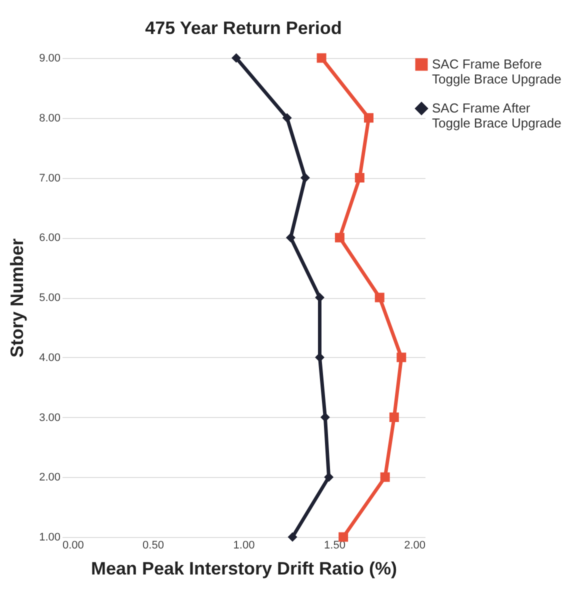 The image size is (562, 596). What do you see at coordinates (244, 546) in the screenshot?
I see `x-tick-label: 1.00` at bounding box center [244, 546].